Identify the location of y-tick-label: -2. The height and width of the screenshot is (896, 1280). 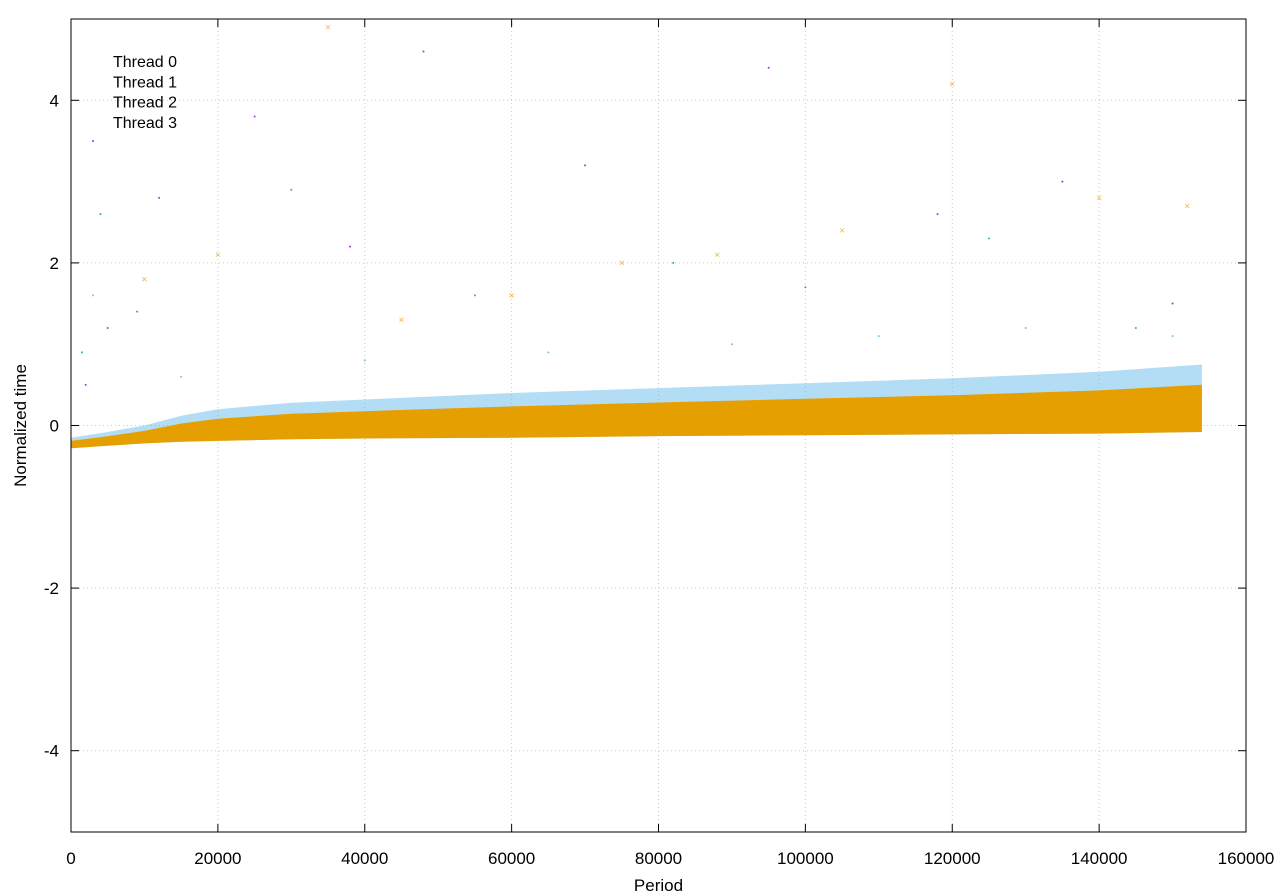
(51, 588).